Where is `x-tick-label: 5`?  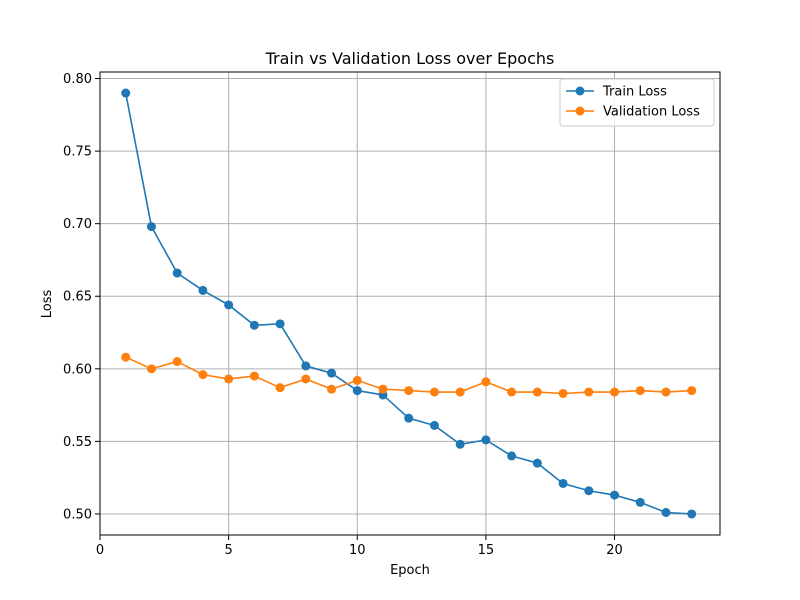 x-tick-label: 5 is located at coordinates (228, 550).